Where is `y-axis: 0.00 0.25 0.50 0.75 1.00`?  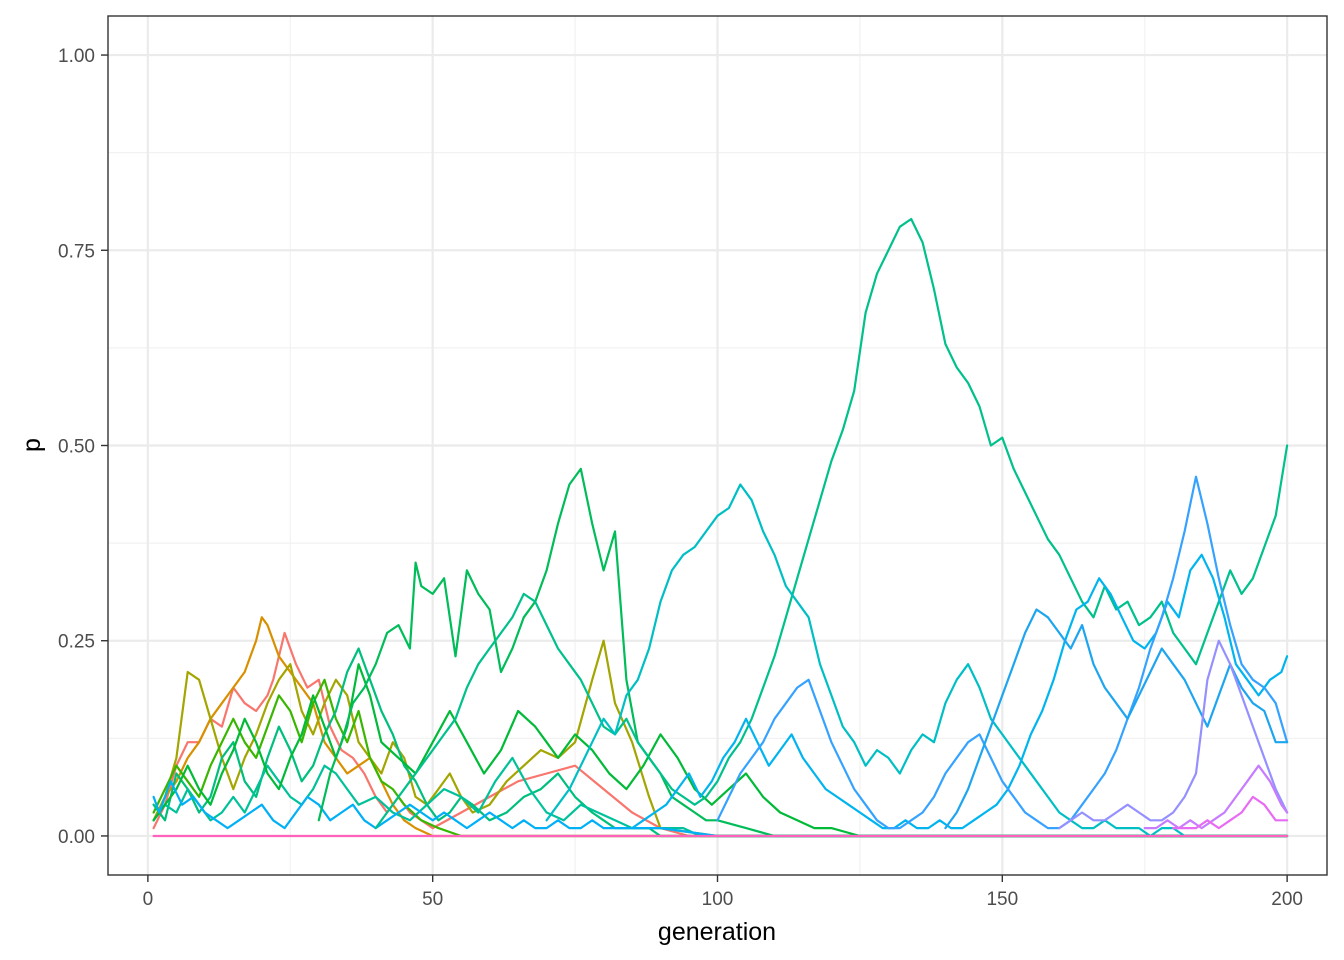 y-axis: 0.00 0.25 0.50 0.75 1.00 is located at coordinates (83, 447).